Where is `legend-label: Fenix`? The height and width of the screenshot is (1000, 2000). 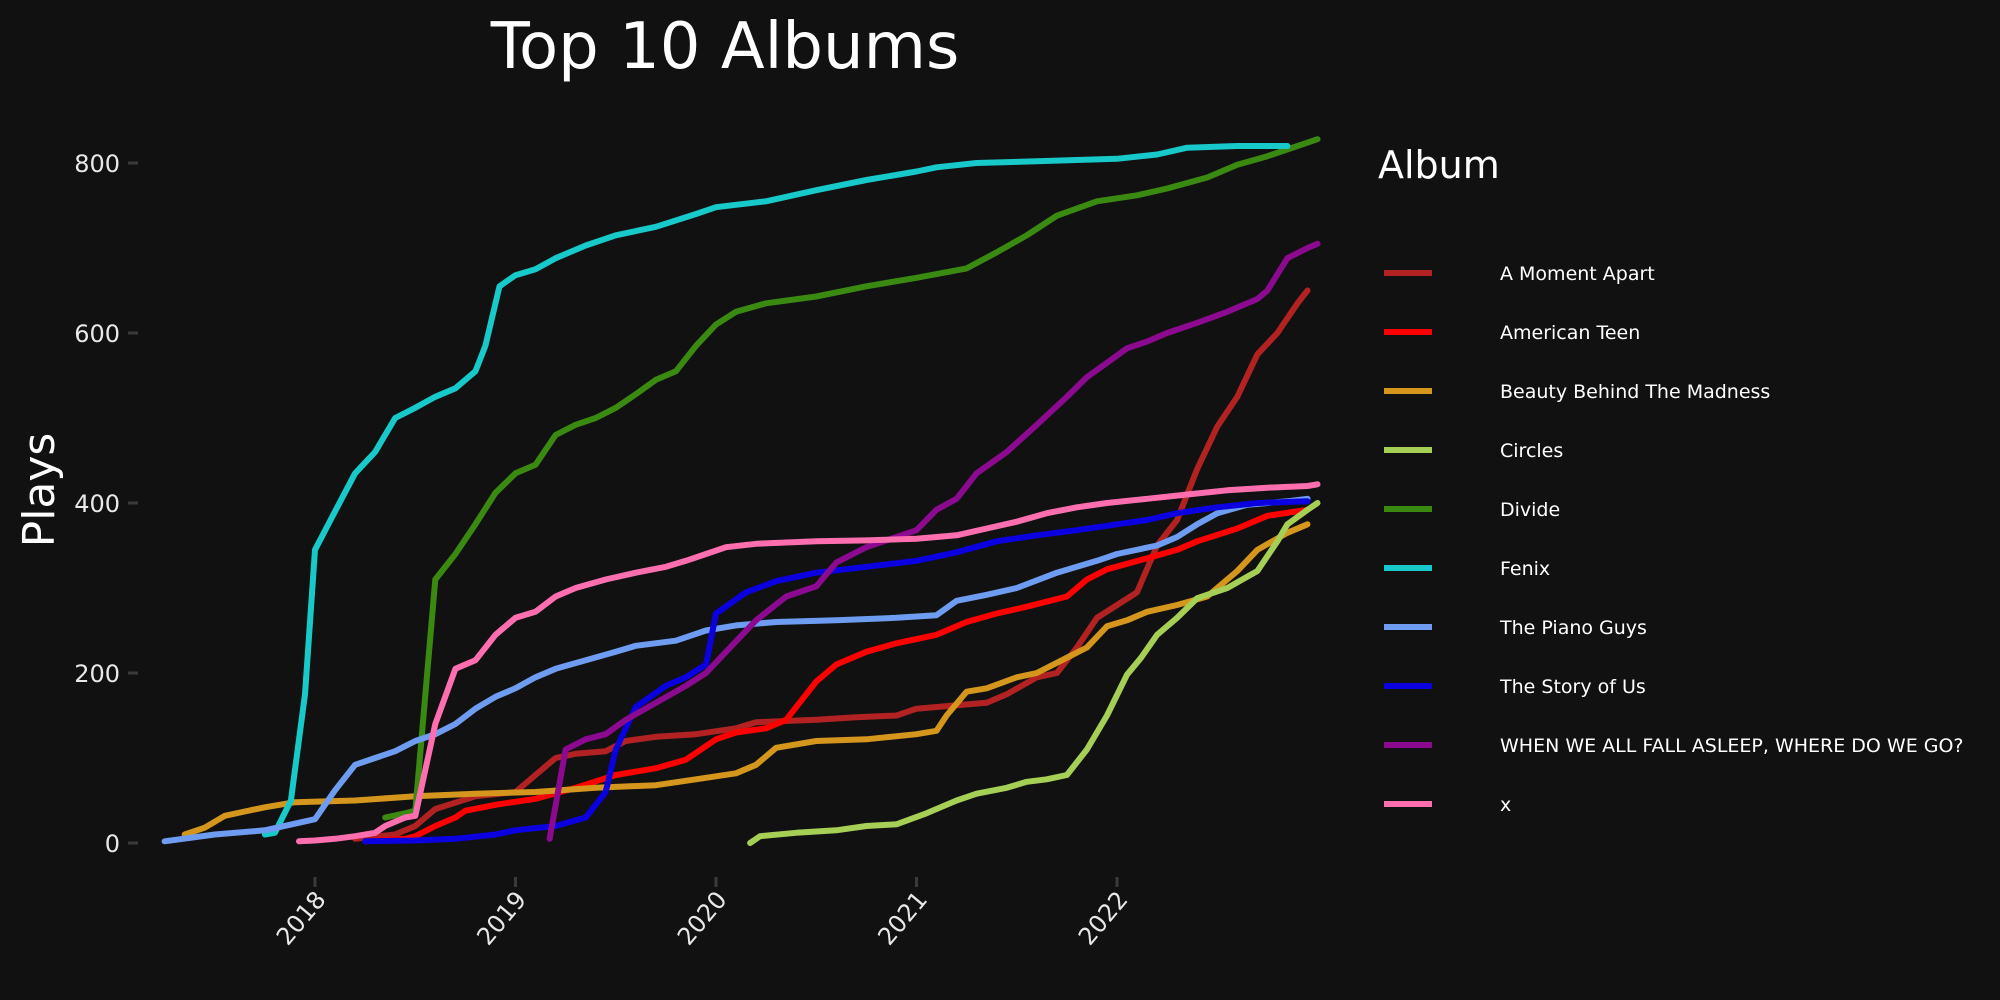 legend-label: Fenix is located at coordinates (1525, 569).